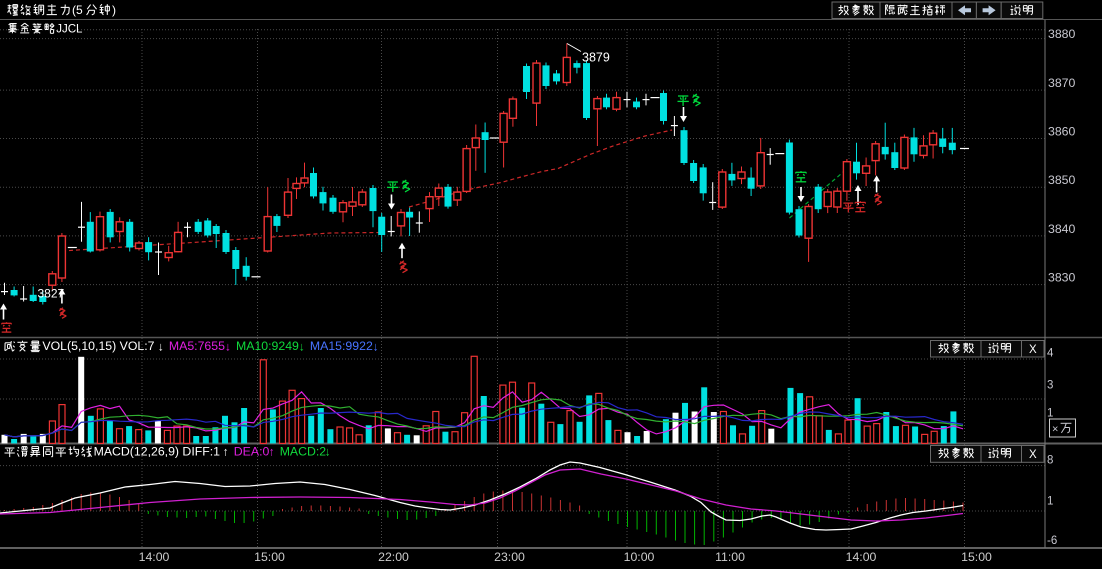 The image size is (1102, 569). What do you see at coordinates (341, 346) in the screenshot?
I see `svg-text: MA15:9922` at bounding box center [341, 346].